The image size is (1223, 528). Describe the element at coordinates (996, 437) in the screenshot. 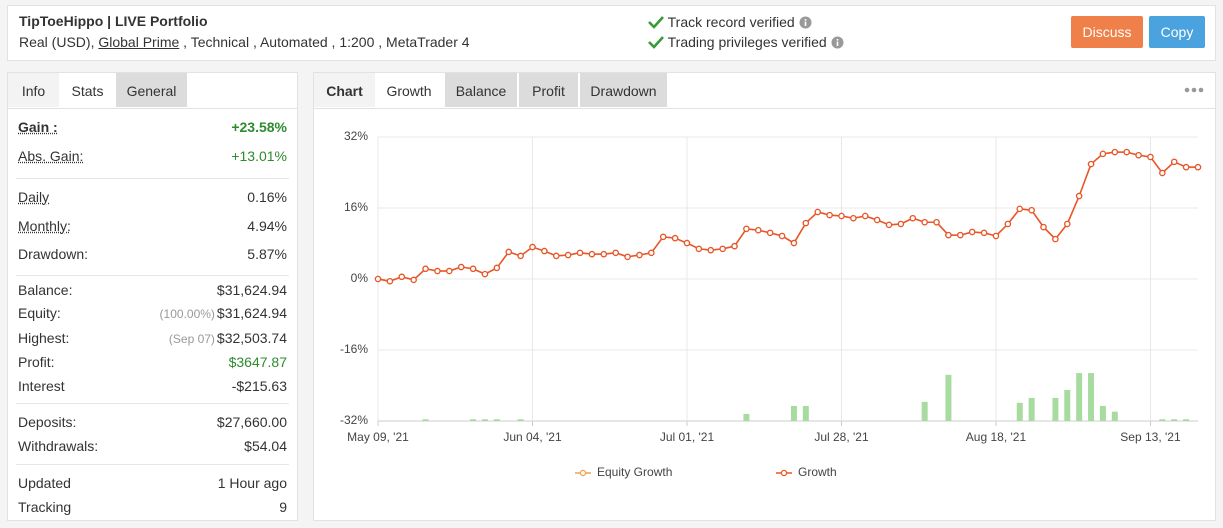

I see `x-tick-label: Aug 18, '21` at that location.